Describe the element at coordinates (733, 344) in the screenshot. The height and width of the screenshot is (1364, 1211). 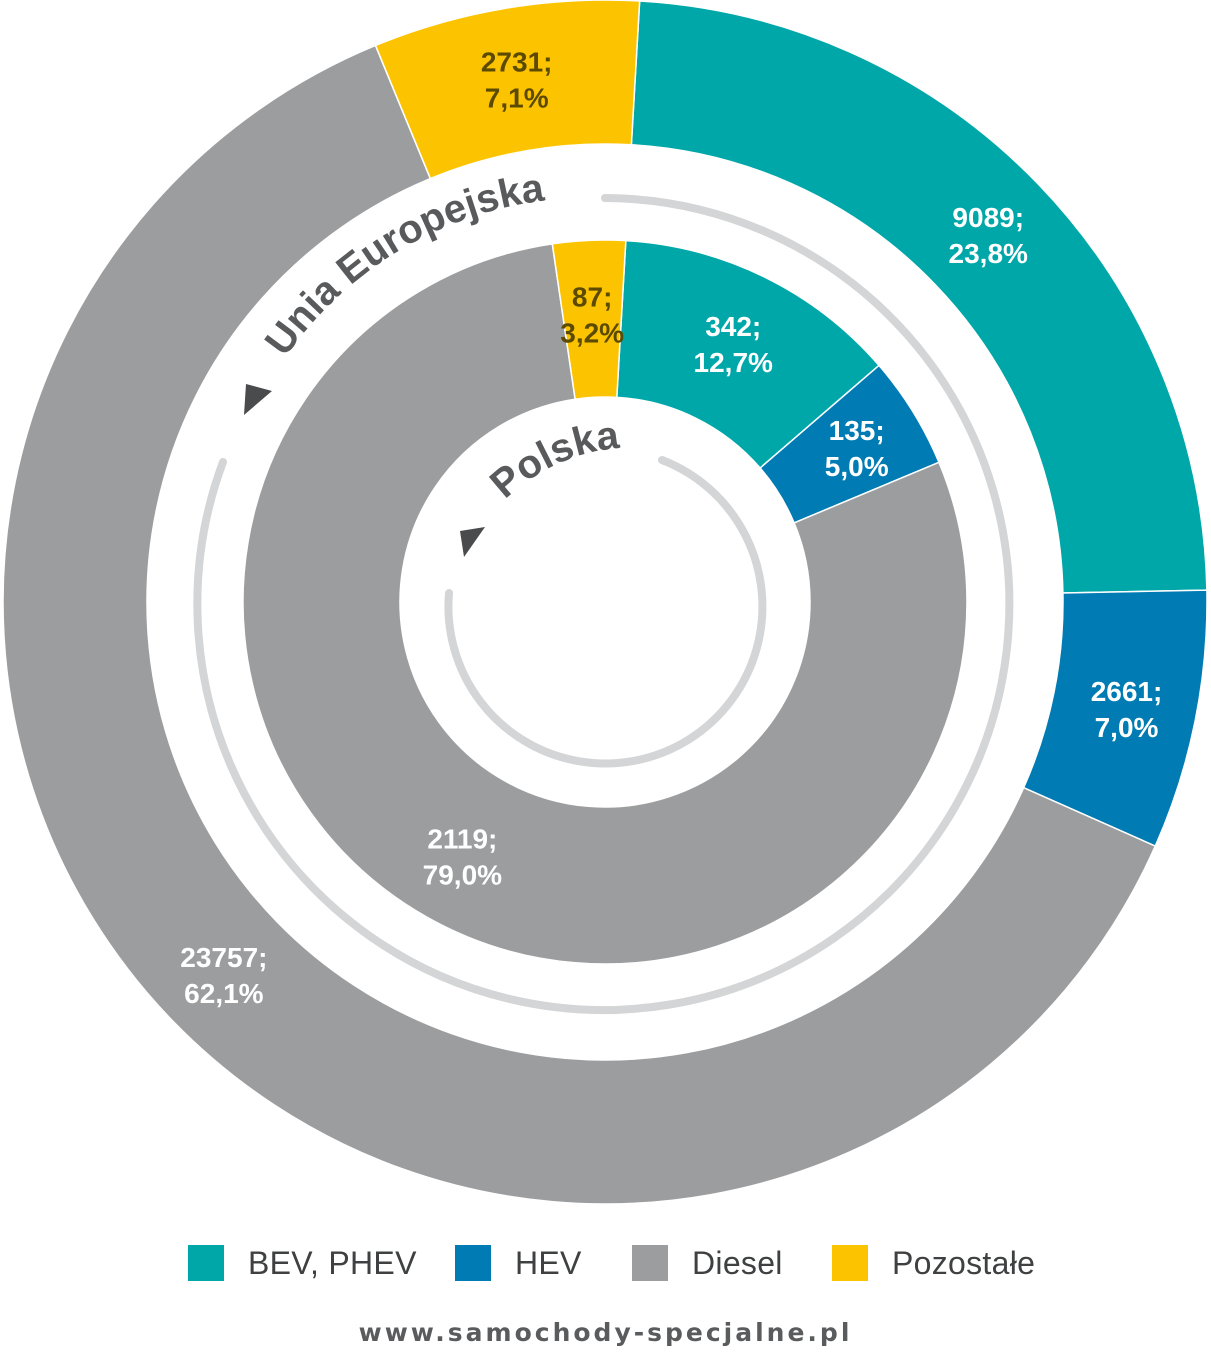
I see `label-pl-bev-phev: 342; 12,7%` at that location.